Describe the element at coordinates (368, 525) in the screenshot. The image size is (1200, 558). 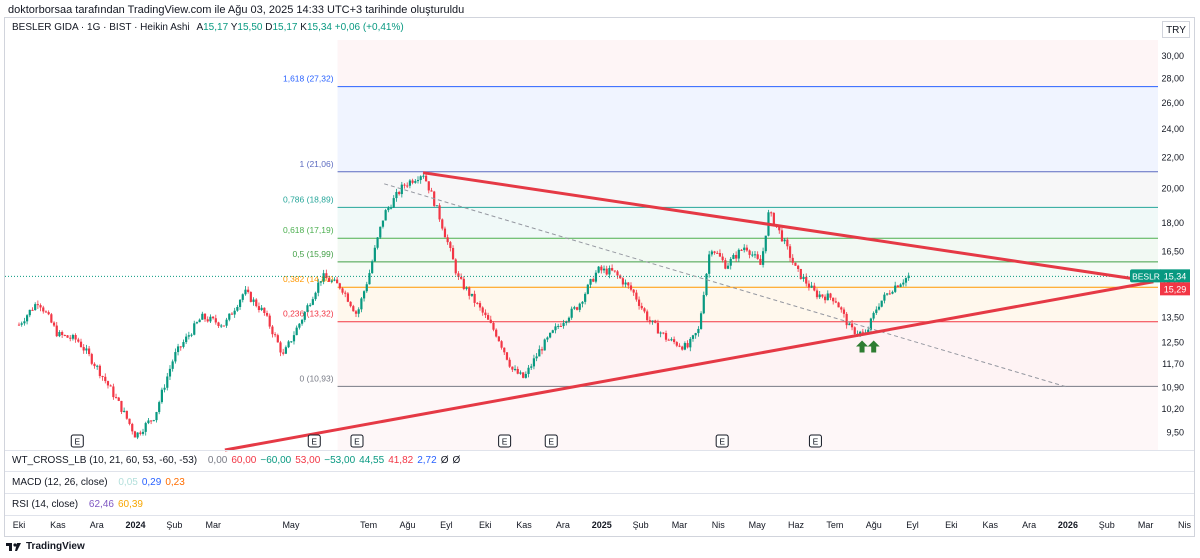
I see `x-tick-label: Tem` at that location.